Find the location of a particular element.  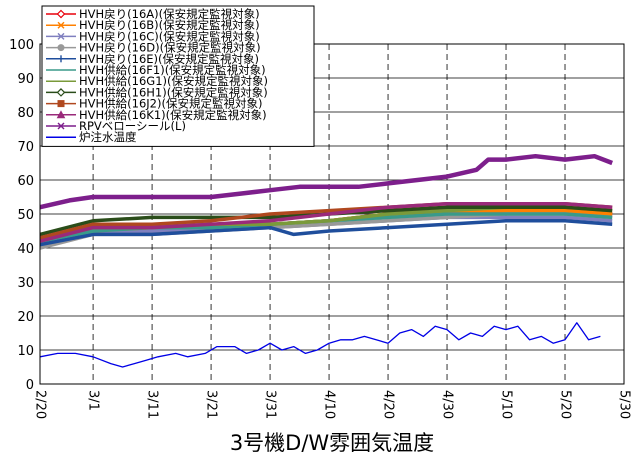

legend-box is located at coordinates (178, 76).